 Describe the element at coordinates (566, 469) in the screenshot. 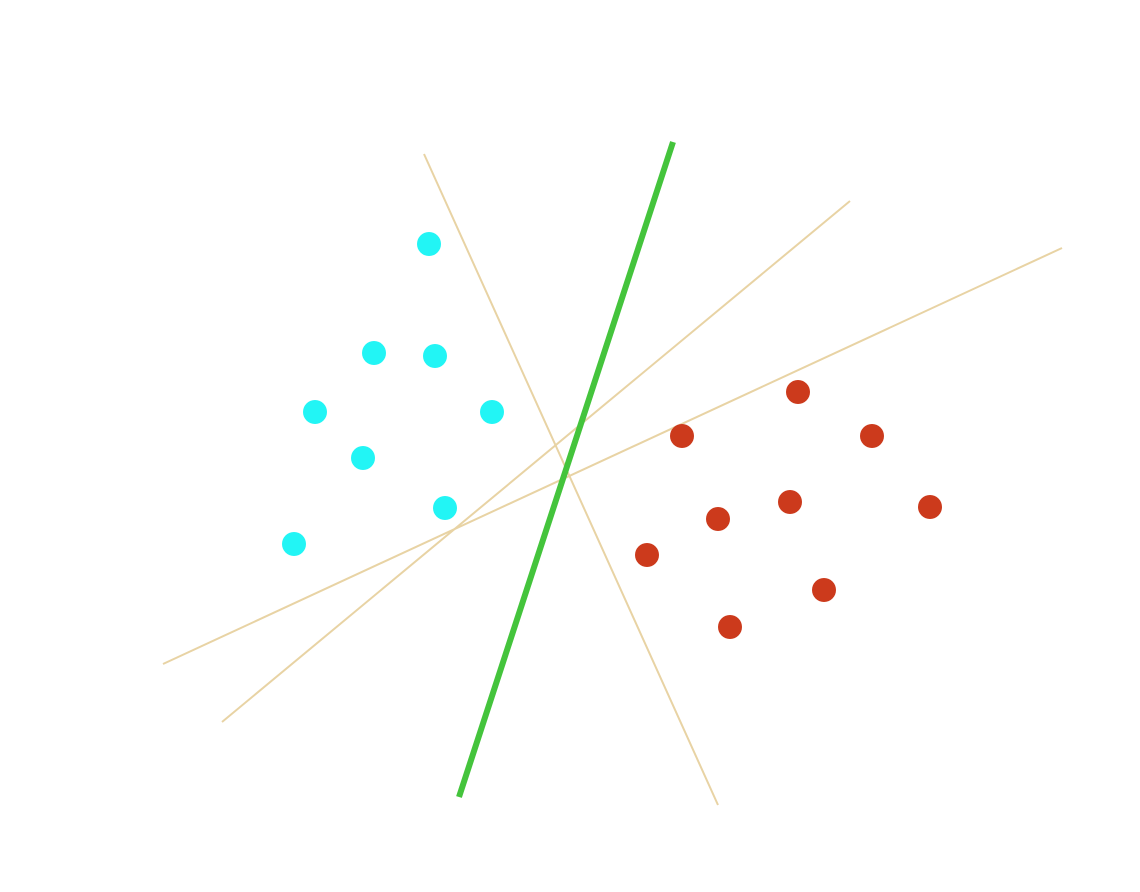

I see `optimal-separator-line` at that location.